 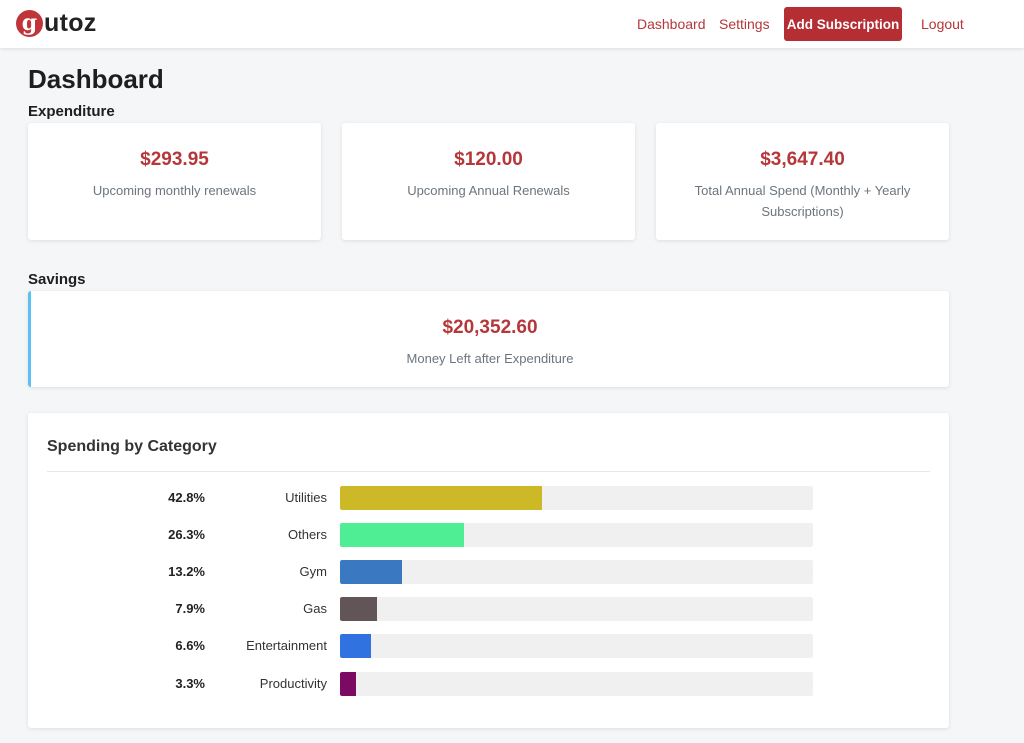 I want to click on category-row-utilities: 42.8% Utilities, so click(x=488, y=498).